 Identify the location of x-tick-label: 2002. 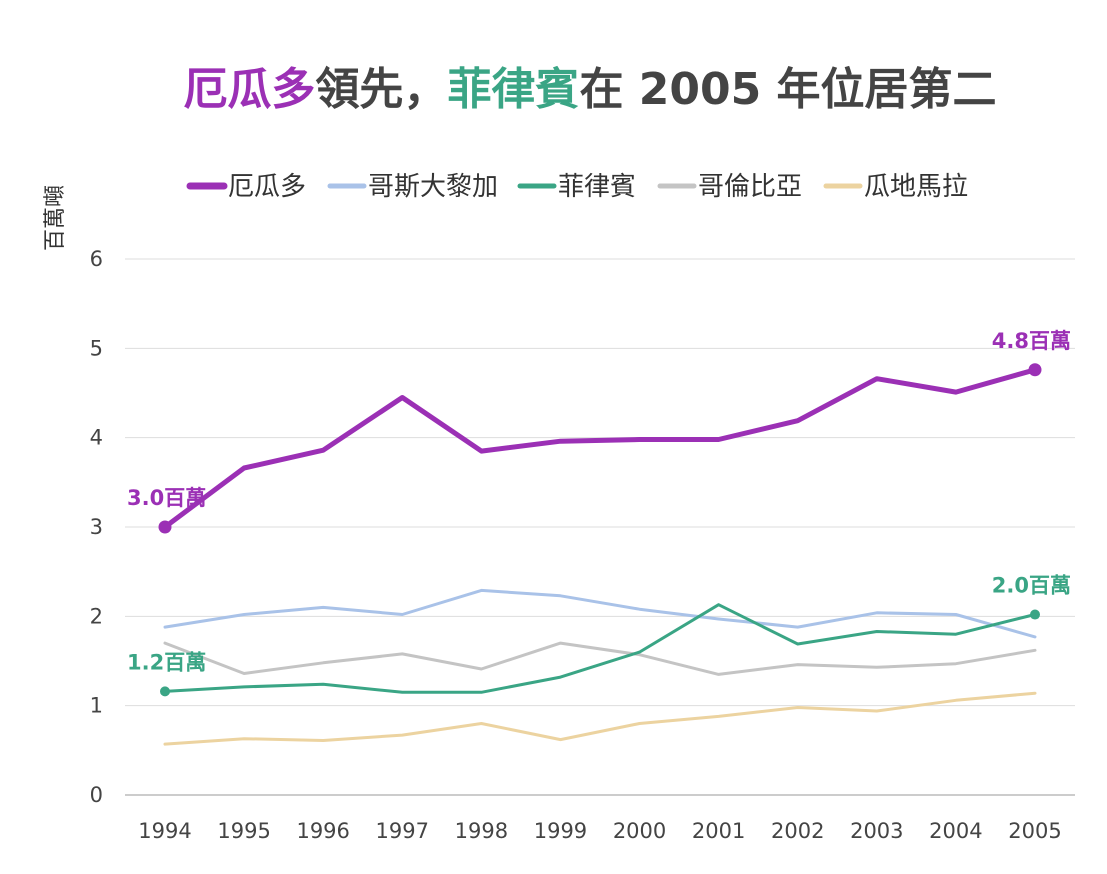
(797, 831).